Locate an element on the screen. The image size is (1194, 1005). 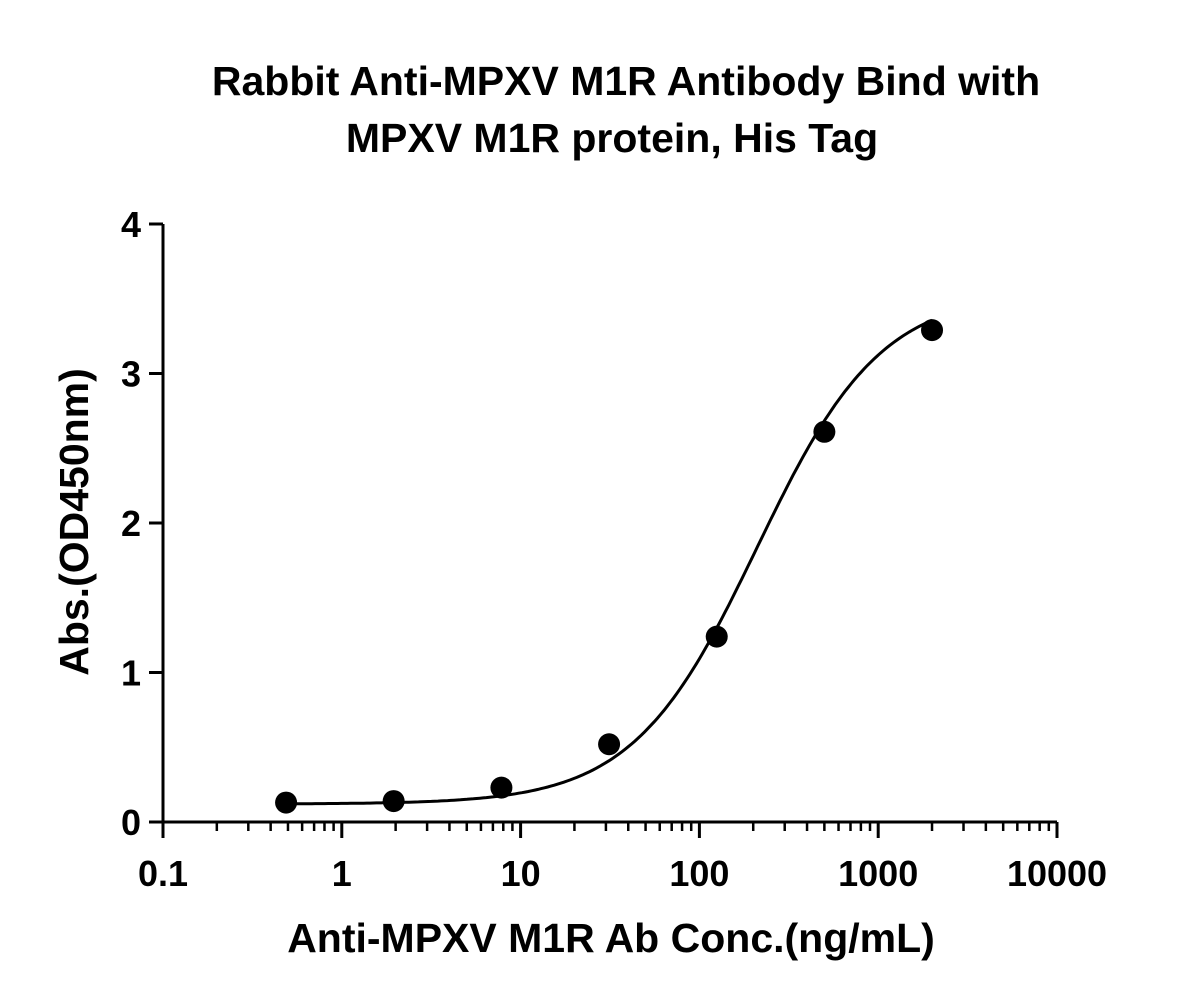
x-axis-label: Anti-MPXV M1R Ab Conc.(ng/mL) is located at coordinates (611, 938).